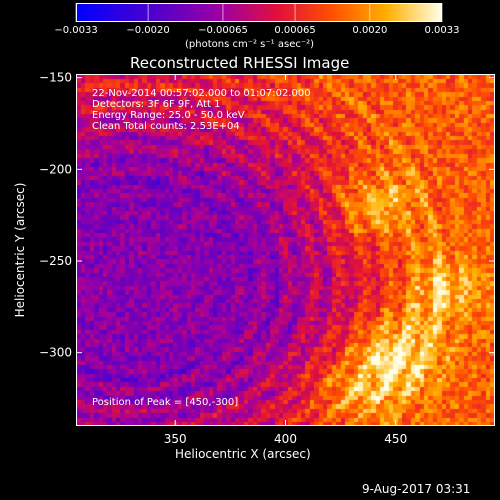  I want to click on info-energy-range: Energy Range: 25.0 - 50.0 keV, so click(168, 115).